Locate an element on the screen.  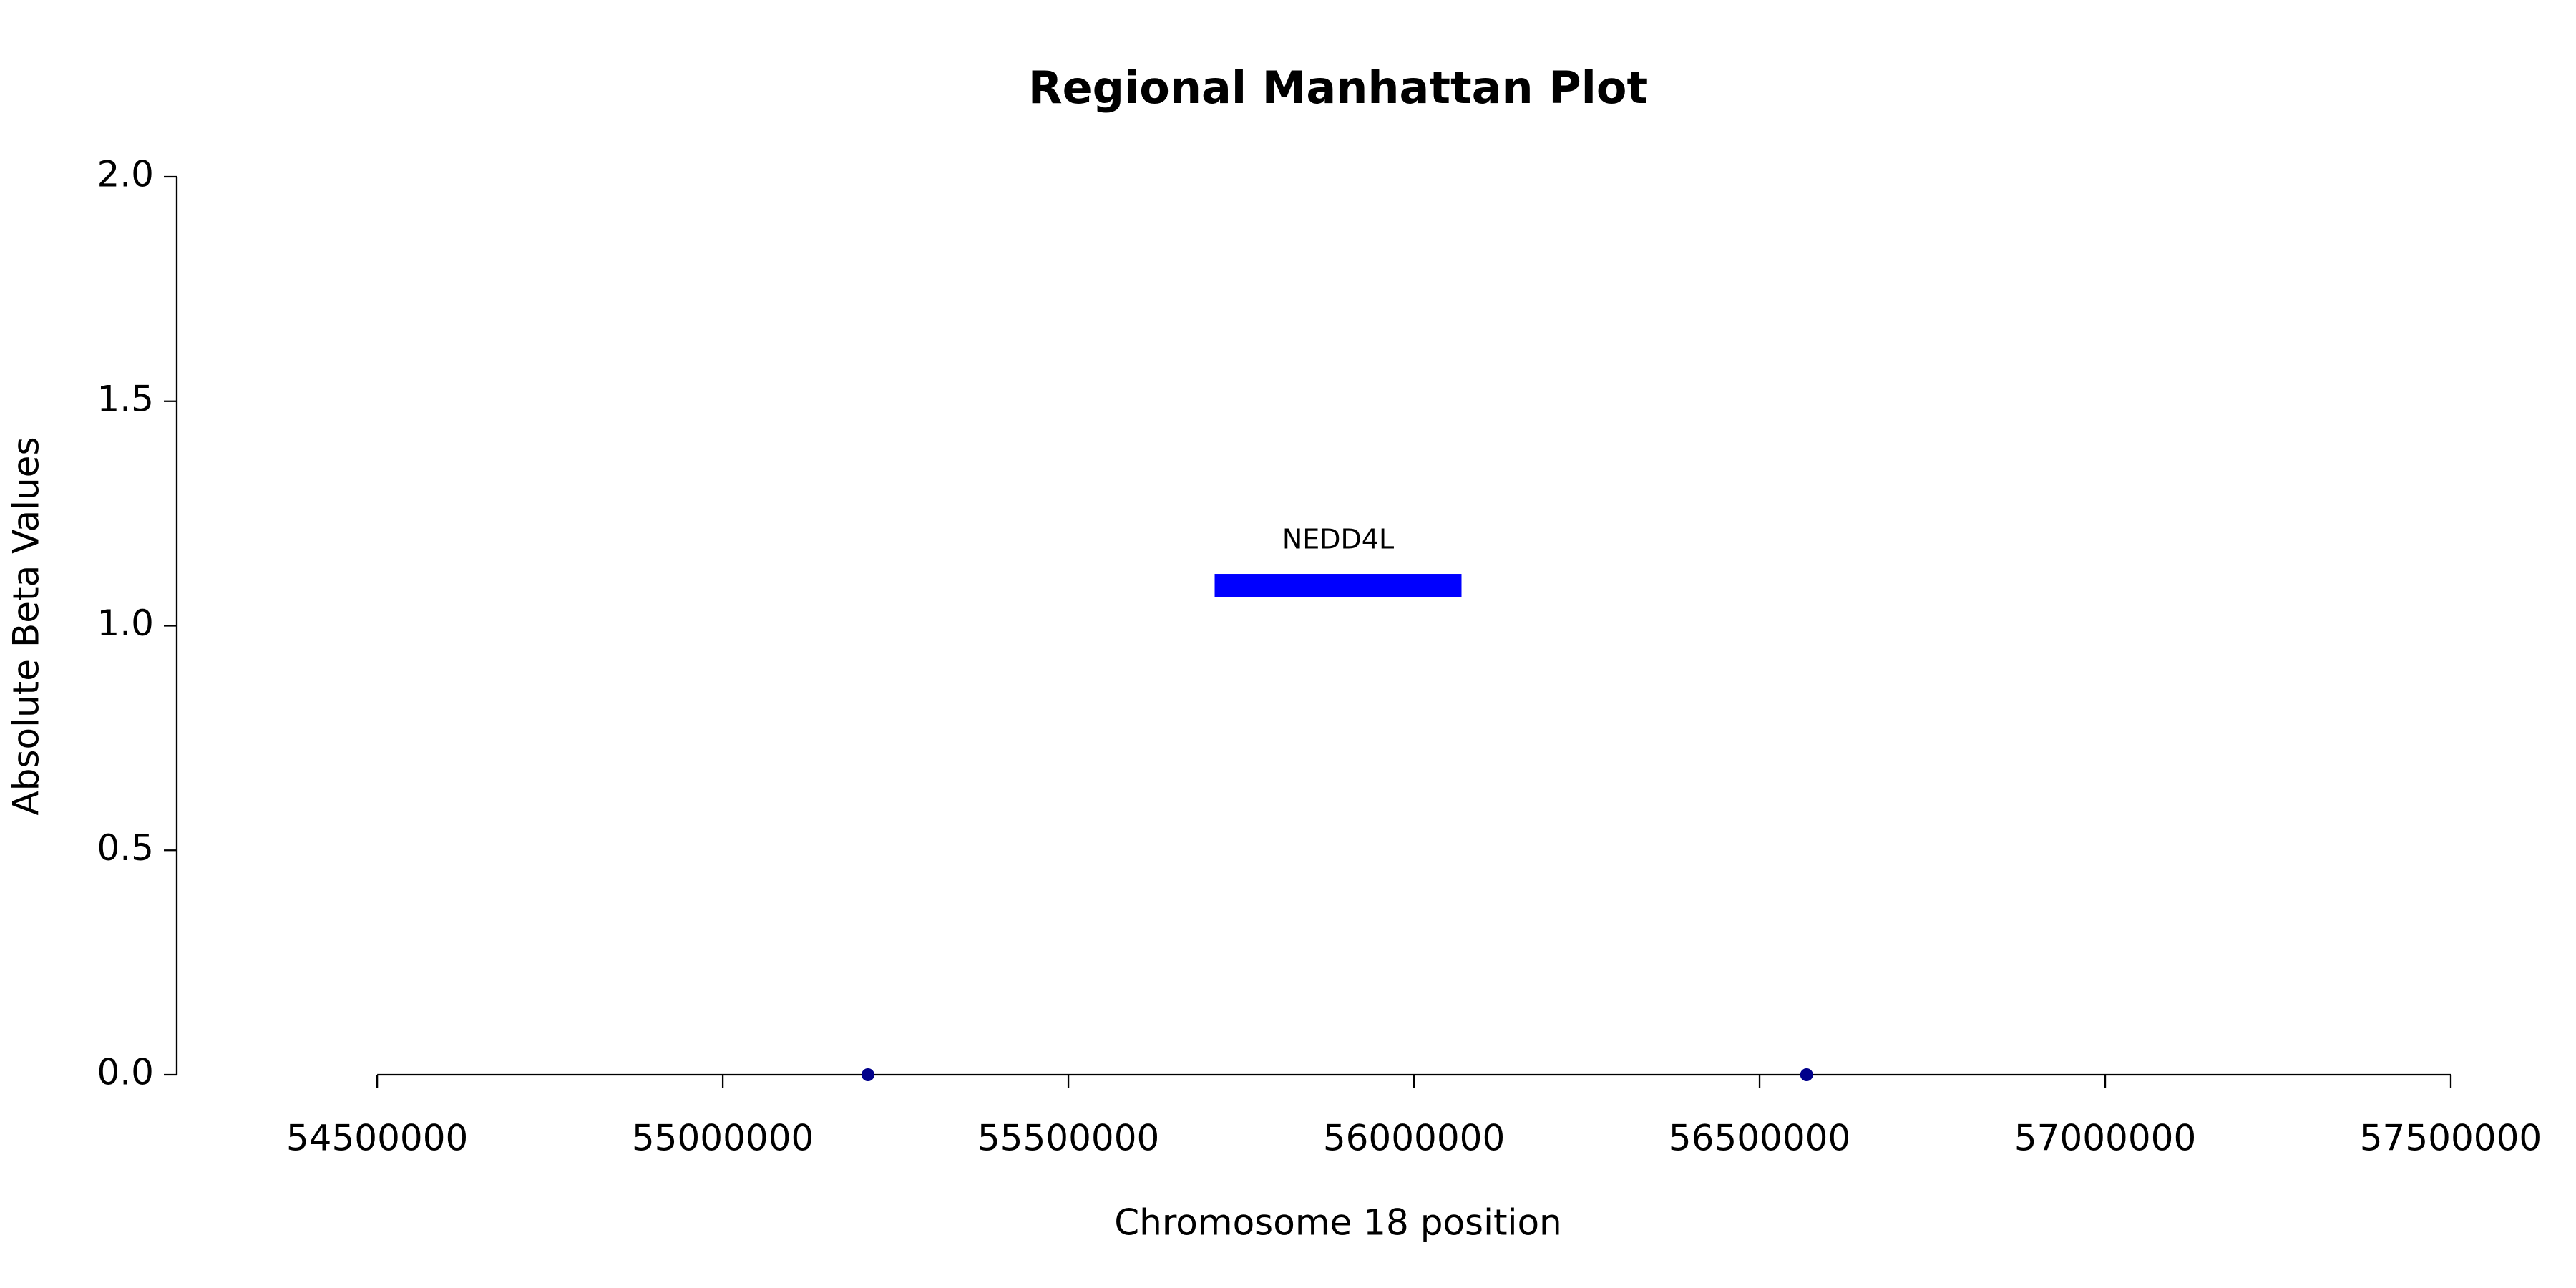
x-tick-label: 55000000 is located at coordinates (723, 1138).